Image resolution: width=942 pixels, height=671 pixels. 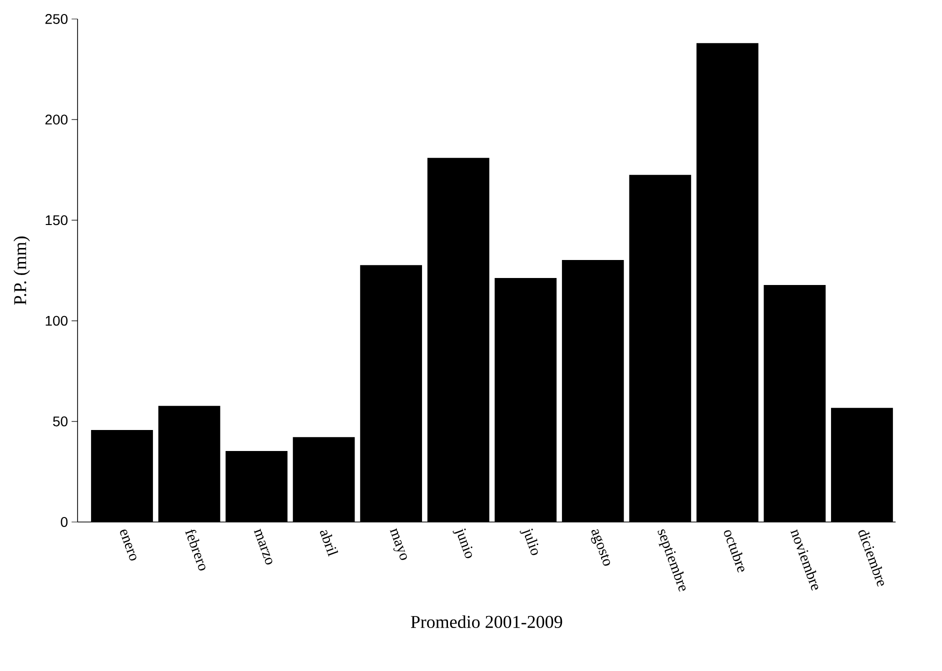 I want to click on x-tick-label: diciembre, so click(x=871, y=558).